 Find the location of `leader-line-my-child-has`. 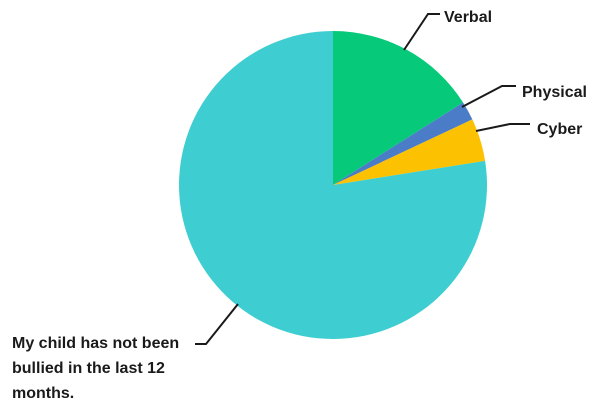

leader-line-my-child-has is located at coordinates (217, 324).